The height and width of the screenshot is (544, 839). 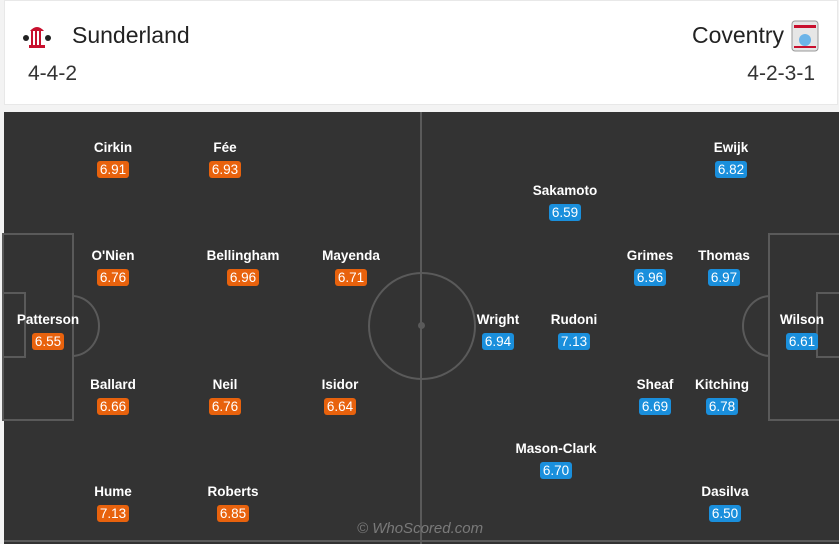 What do you see at coordinates (565, 212) in the screenshot?
I see `player-rating: 6.59` at bounding box center [565, 212].